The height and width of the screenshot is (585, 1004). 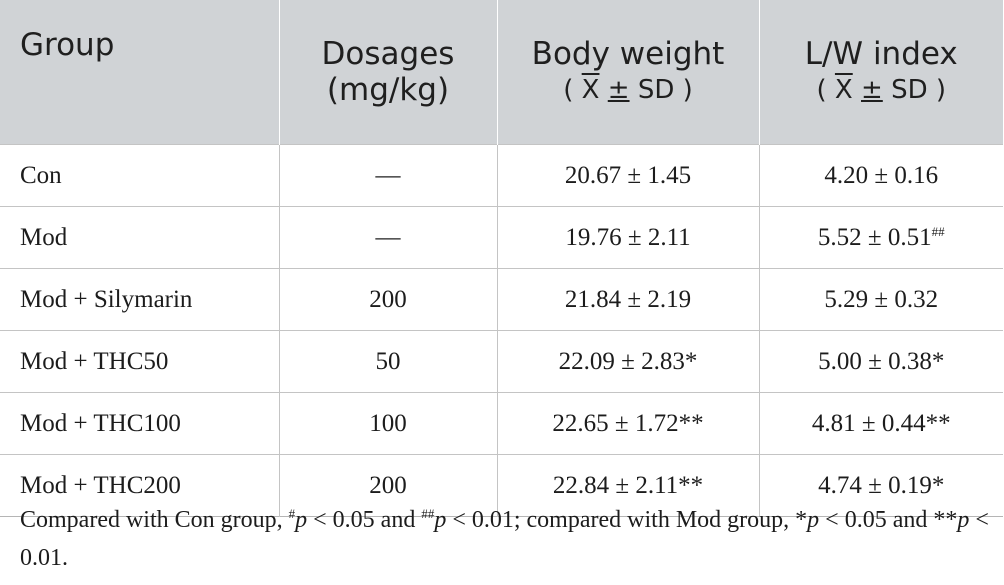 I want to click on header-body-weight-label: Body weight, so click(x=628, y=54).